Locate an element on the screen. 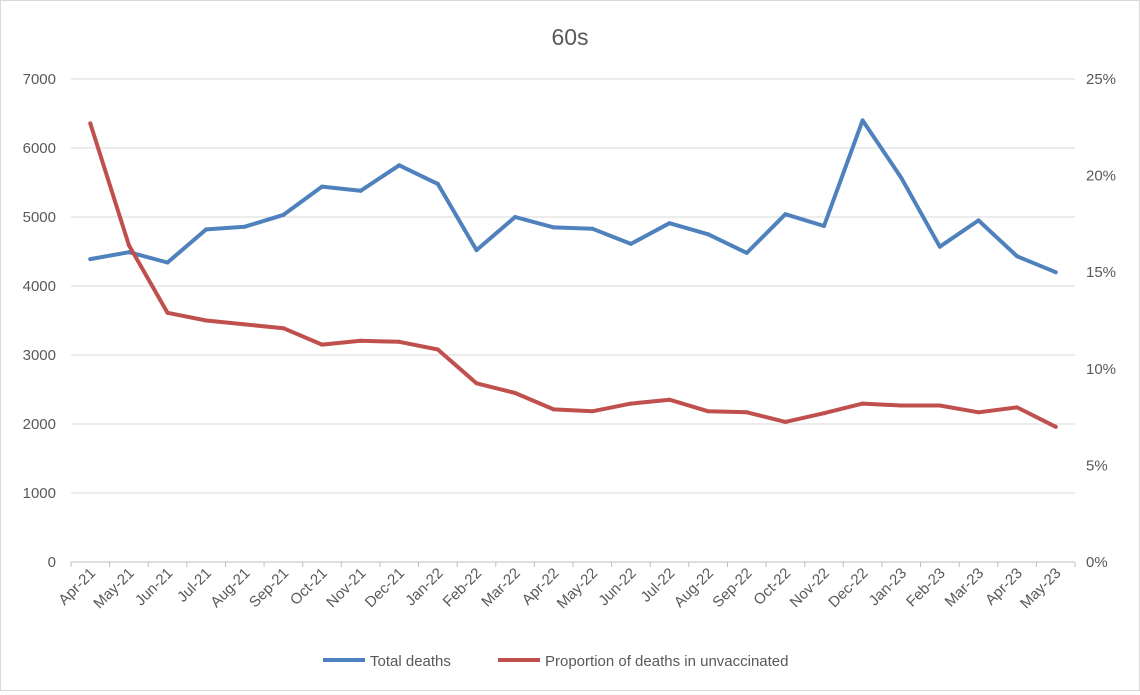 This screenshot has width=1140, height=695. x-tick-label: Sep-22 is located at coordinates (732, 588).